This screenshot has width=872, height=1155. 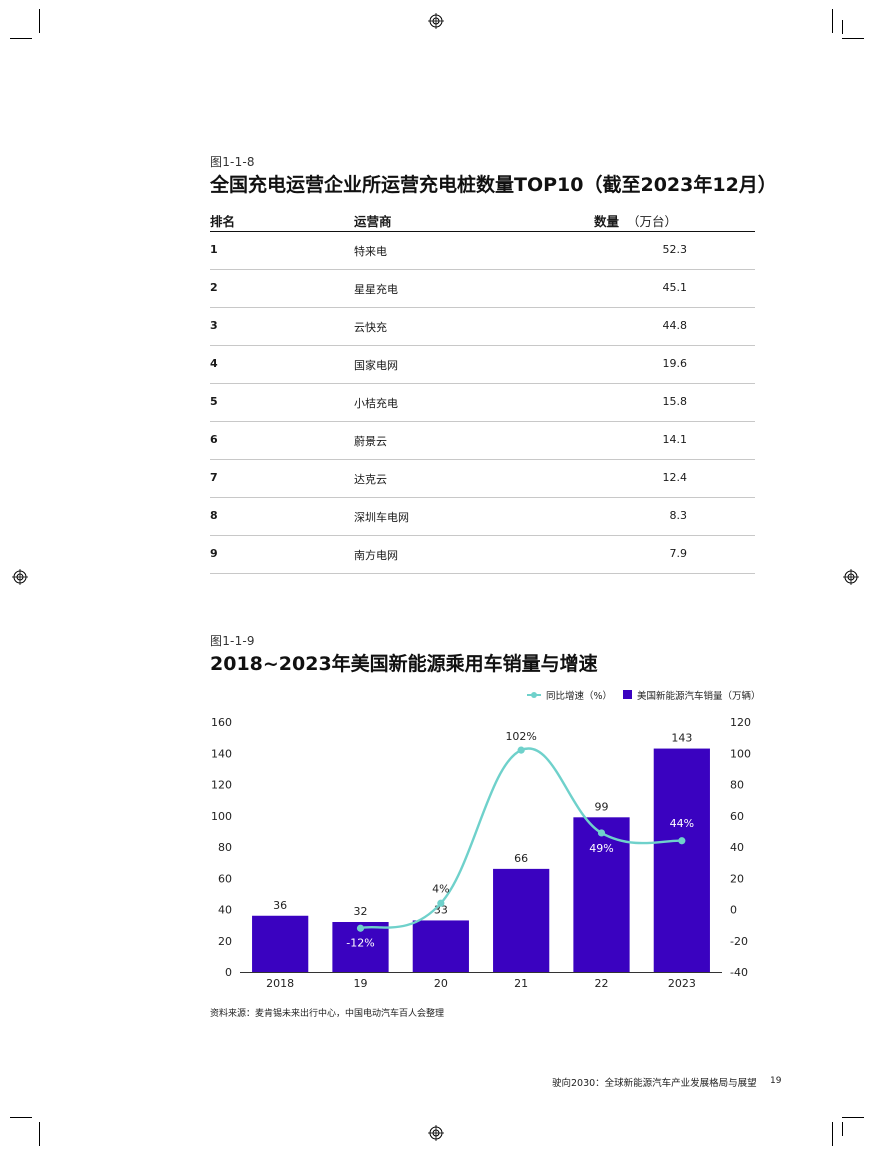 What do you see at coordinates (699, 696) in the screenshot?
I see `legend-bar-label: 美国新能源汽车销量（万辆）` at bounding box center [699, 696].